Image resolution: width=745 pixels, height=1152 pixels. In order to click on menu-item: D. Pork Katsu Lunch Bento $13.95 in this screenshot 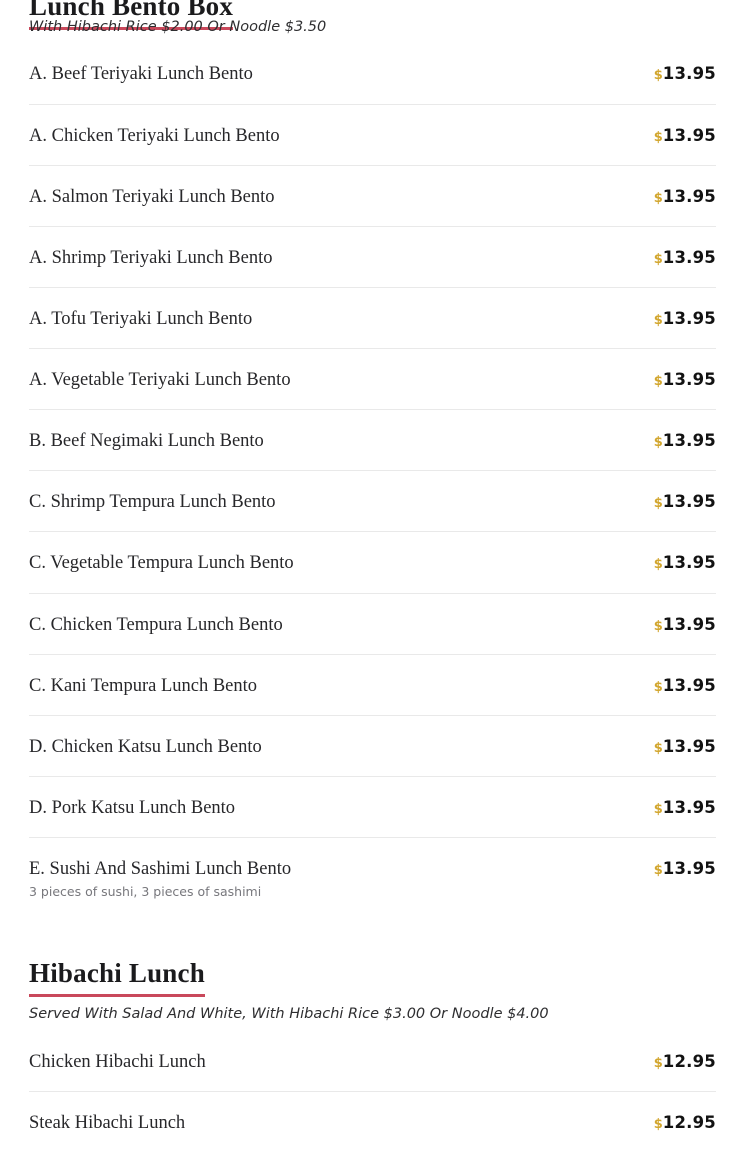, I will do `click(372, 808)`.